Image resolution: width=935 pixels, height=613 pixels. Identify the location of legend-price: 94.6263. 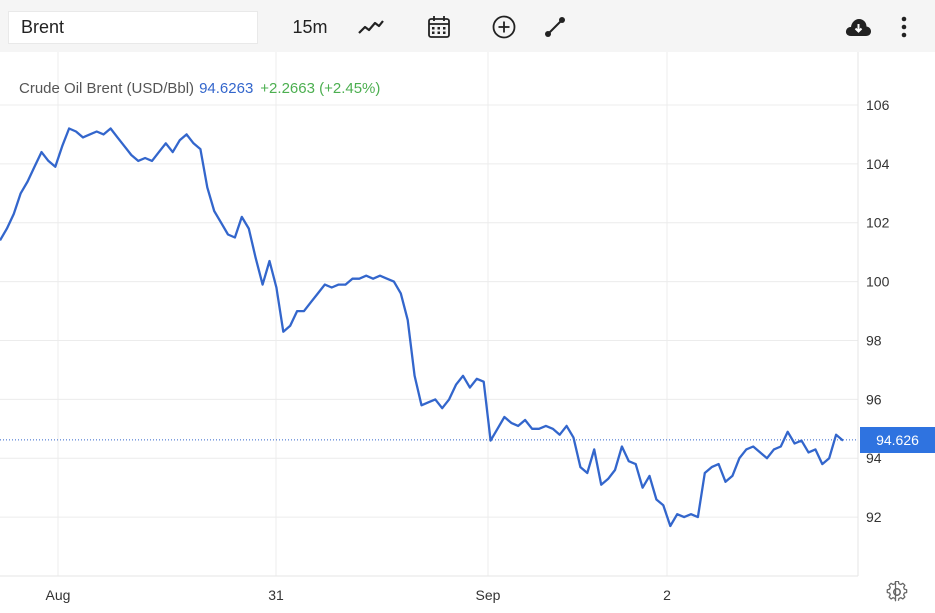
(226, 88).